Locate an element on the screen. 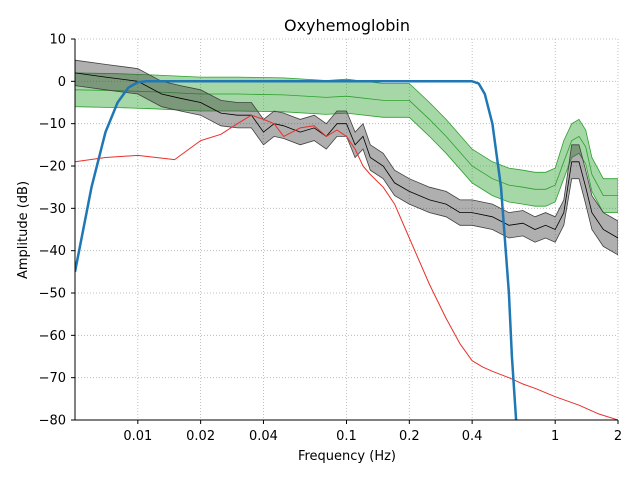  x-tick-label: 0.01 is located at coordinates (137, 436).